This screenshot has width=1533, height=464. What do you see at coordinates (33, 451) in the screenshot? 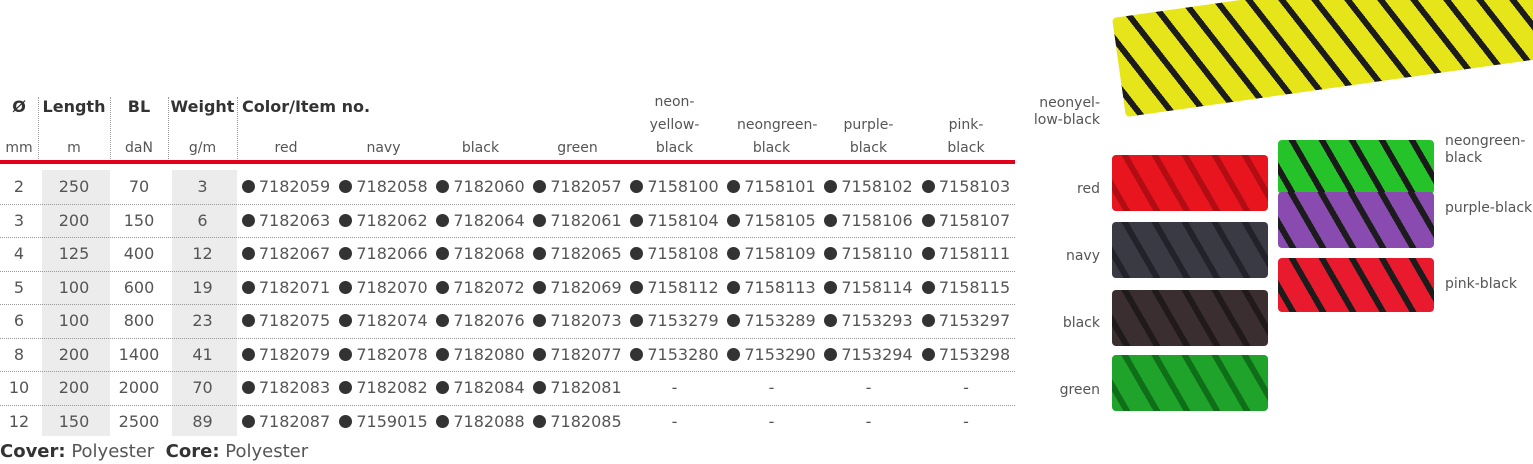
I see `cover-label: Cover:` at bounding box center [33, 451].